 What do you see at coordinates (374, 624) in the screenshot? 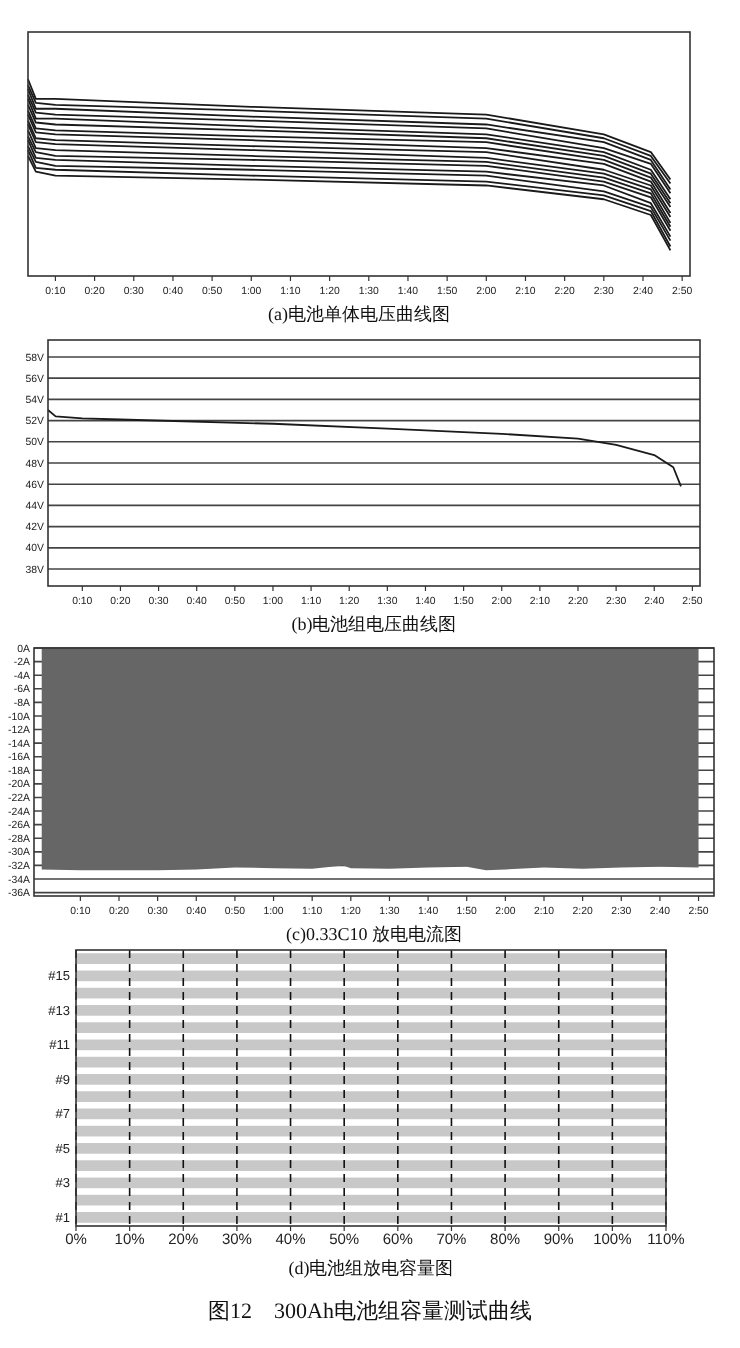
I see `text: (b)电池组电压曲线图` at bounding box center [374, 624].